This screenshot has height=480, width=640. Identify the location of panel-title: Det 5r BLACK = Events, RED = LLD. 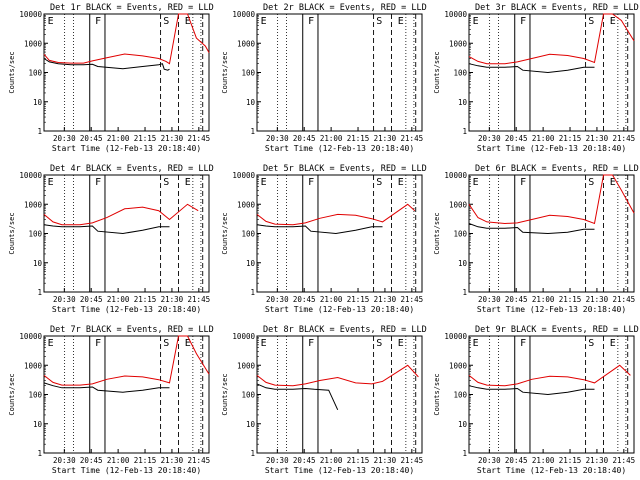
(345, 169).